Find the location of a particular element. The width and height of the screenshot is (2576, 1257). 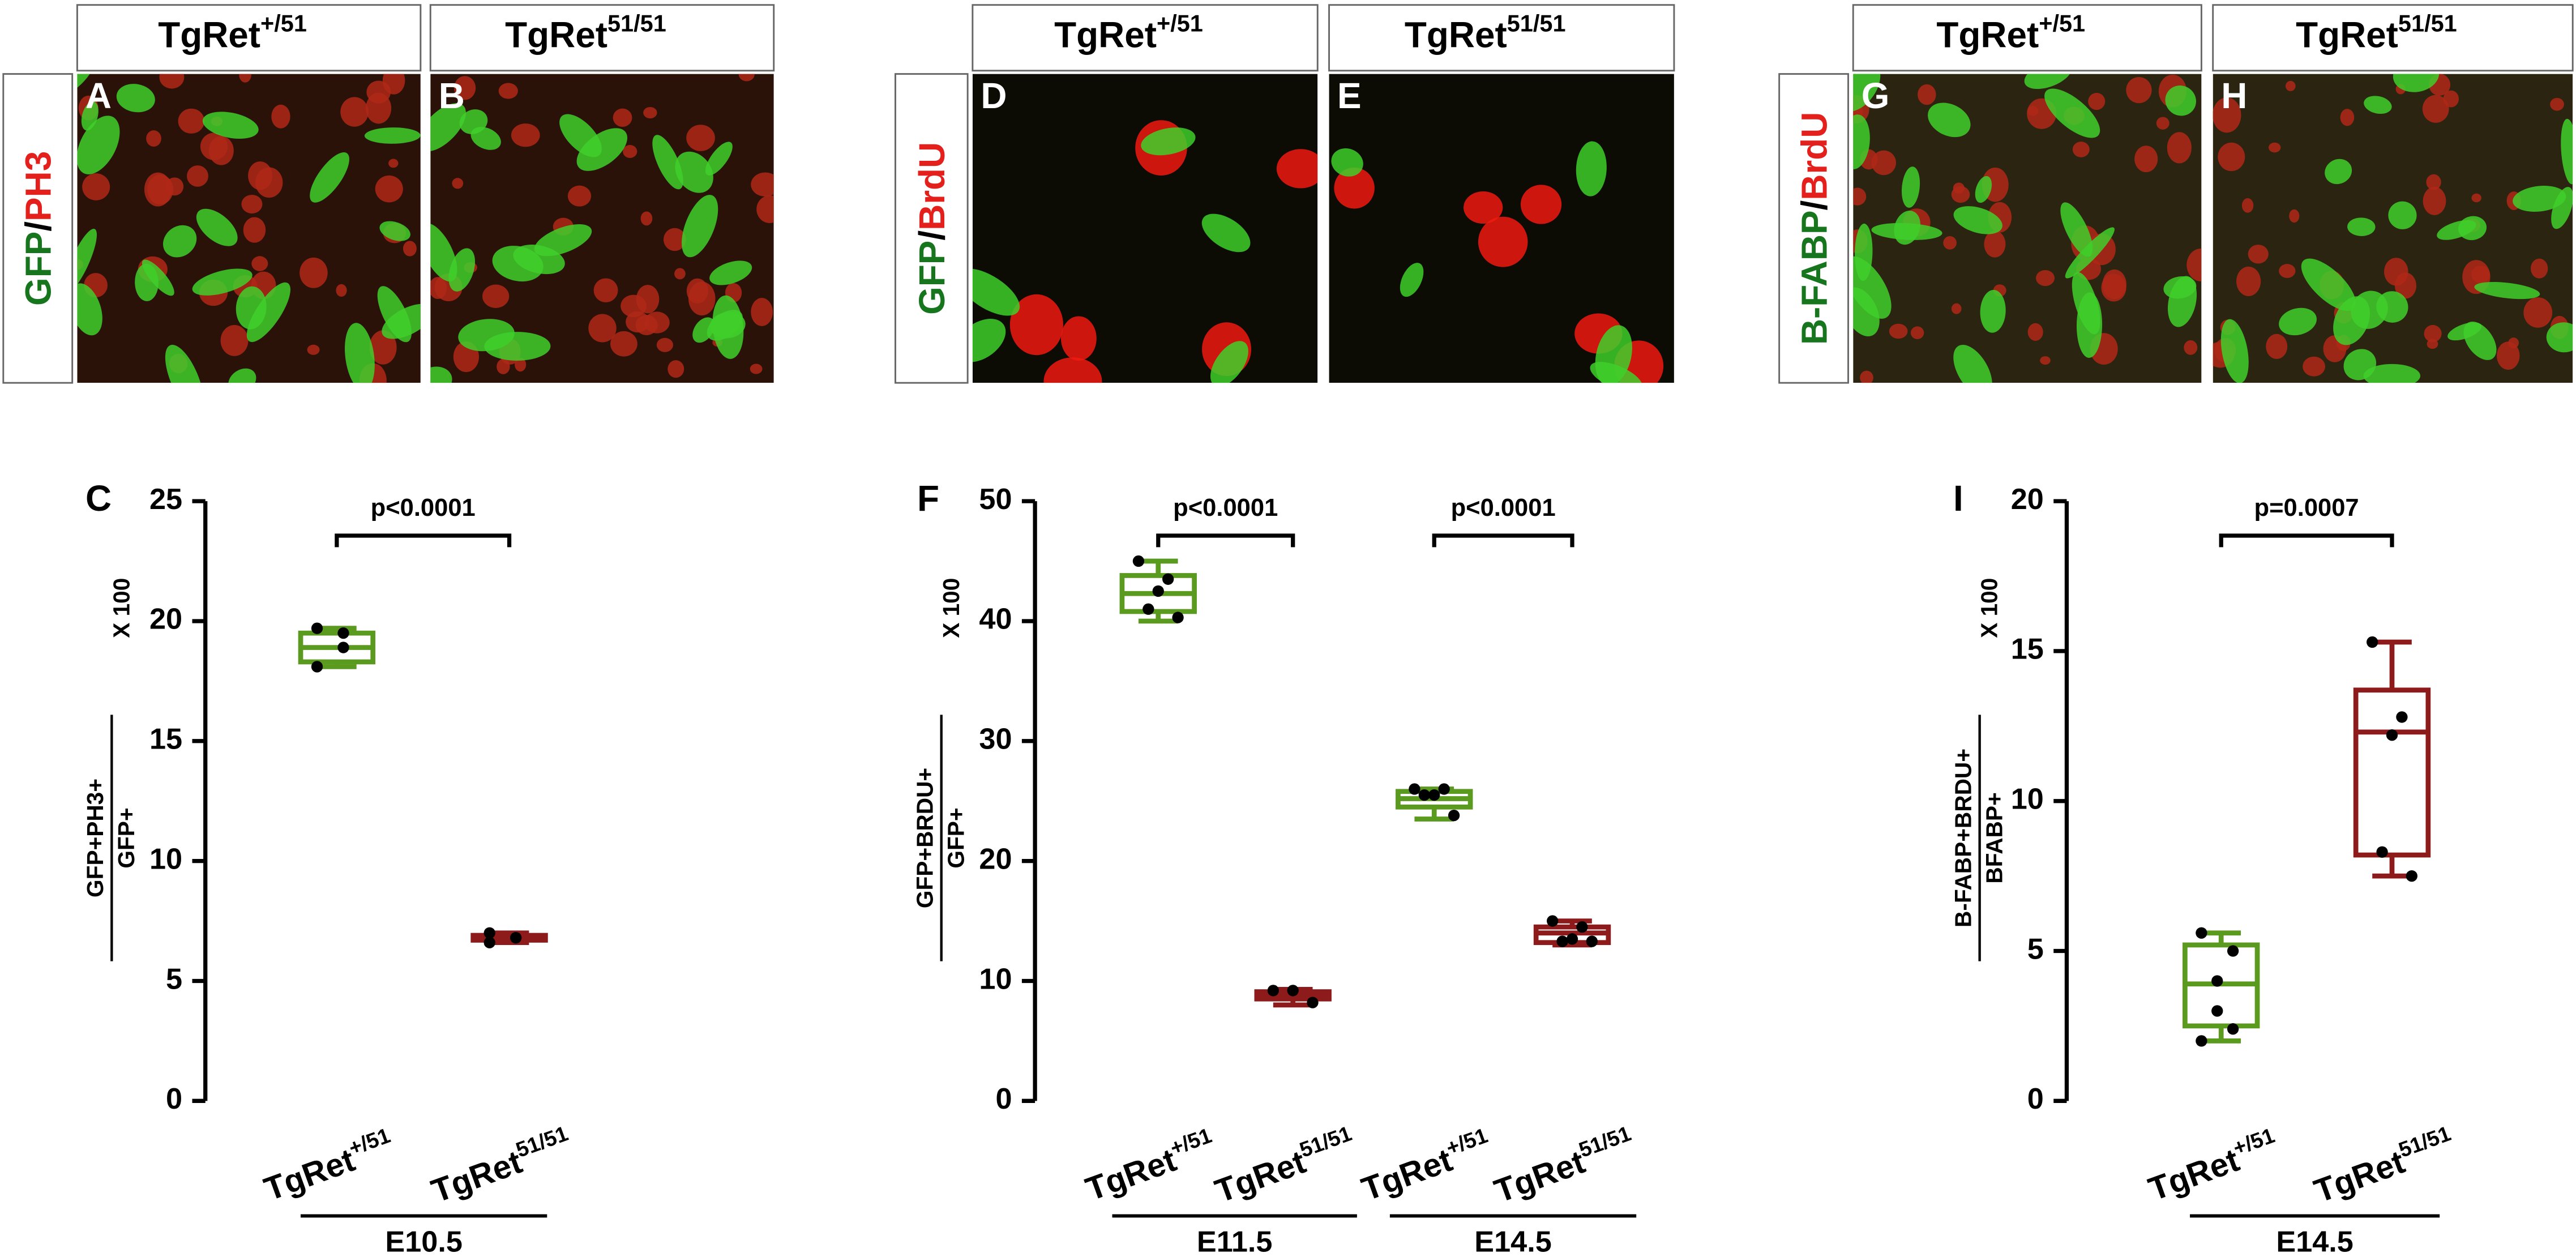

y-tick-label: 40 is located at coordinates (995, 619).